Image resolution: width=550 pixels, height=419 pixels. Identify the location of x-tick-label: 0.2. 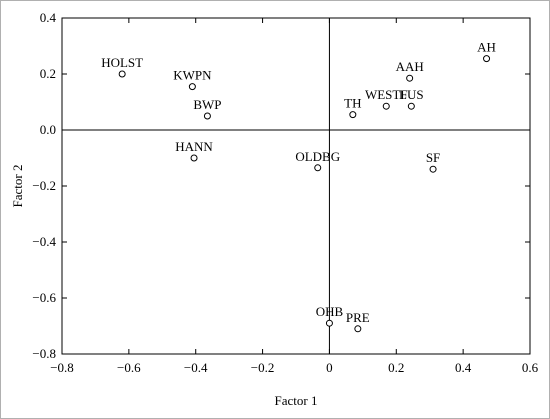
(396, 367).